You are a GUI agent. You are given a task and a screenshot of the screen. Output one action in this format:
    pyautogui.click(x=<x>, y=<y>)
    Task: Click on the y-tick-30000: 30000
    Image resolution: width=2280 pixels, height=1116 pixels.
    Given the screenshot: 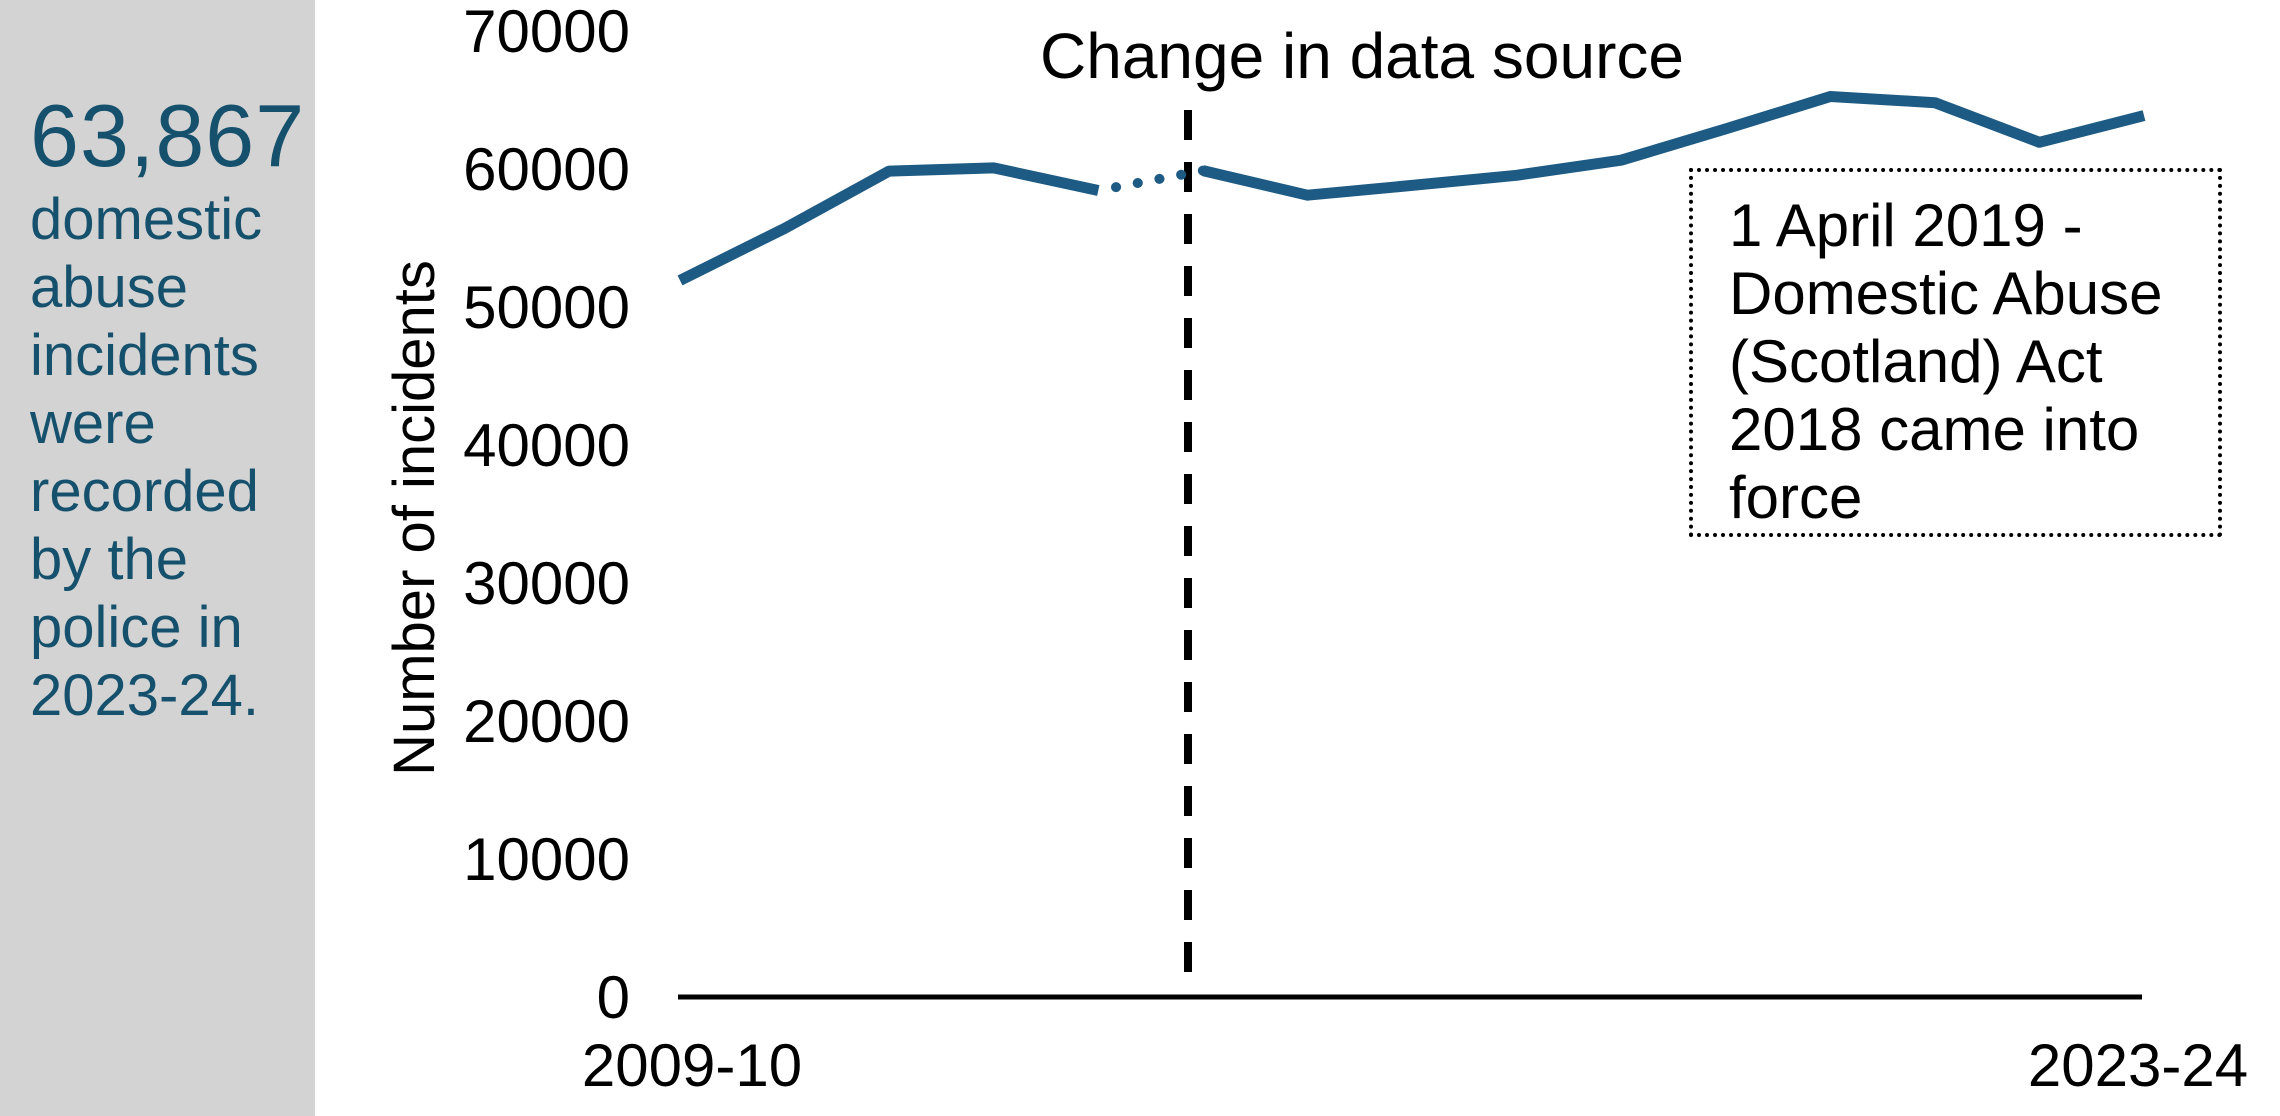 What is the action you would take?
    pyautogui.click(x=546, y=583)
    